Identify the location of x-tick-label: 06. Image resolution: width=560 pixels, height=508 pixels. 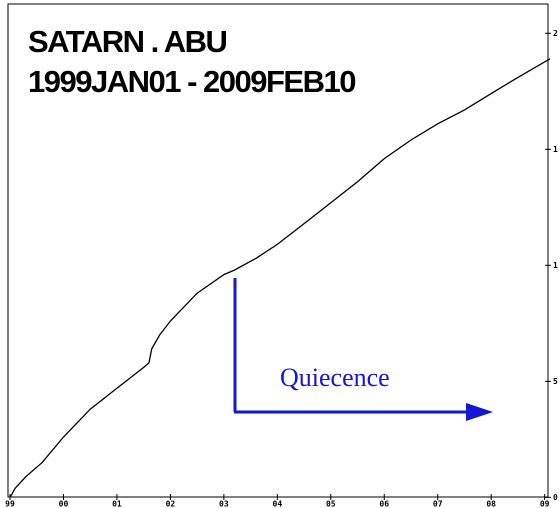
(384, 504).